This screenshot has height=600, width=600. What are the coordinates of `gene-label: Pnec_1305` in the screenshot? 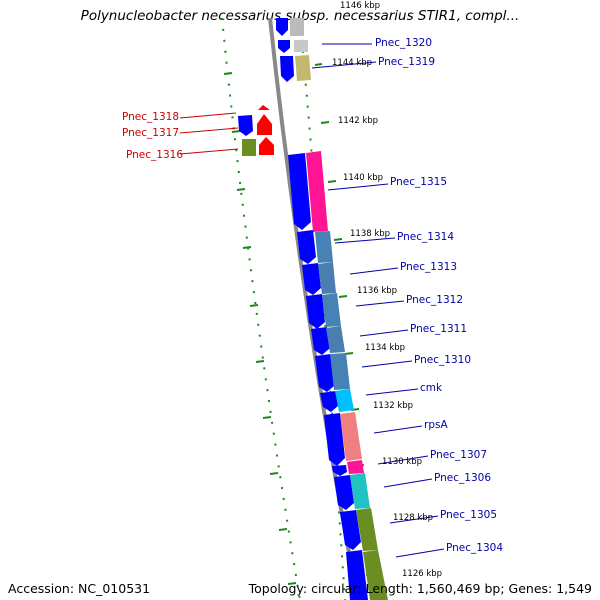 It's located at (468, 515).